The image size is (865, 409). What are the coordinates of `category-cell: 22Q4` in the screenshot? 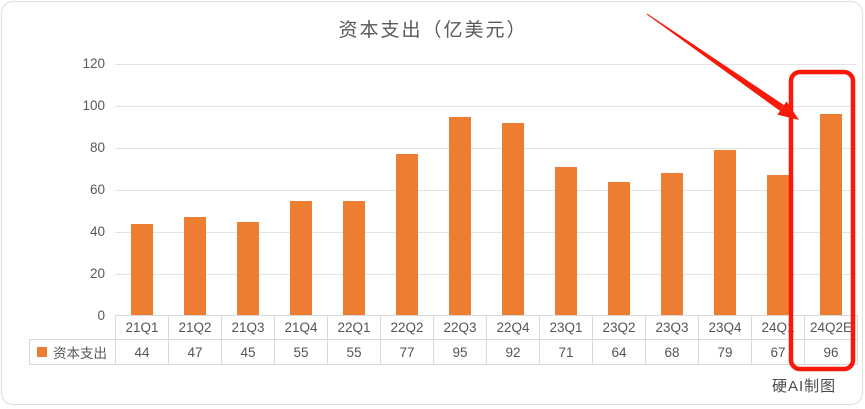 It's located at (513, 327).